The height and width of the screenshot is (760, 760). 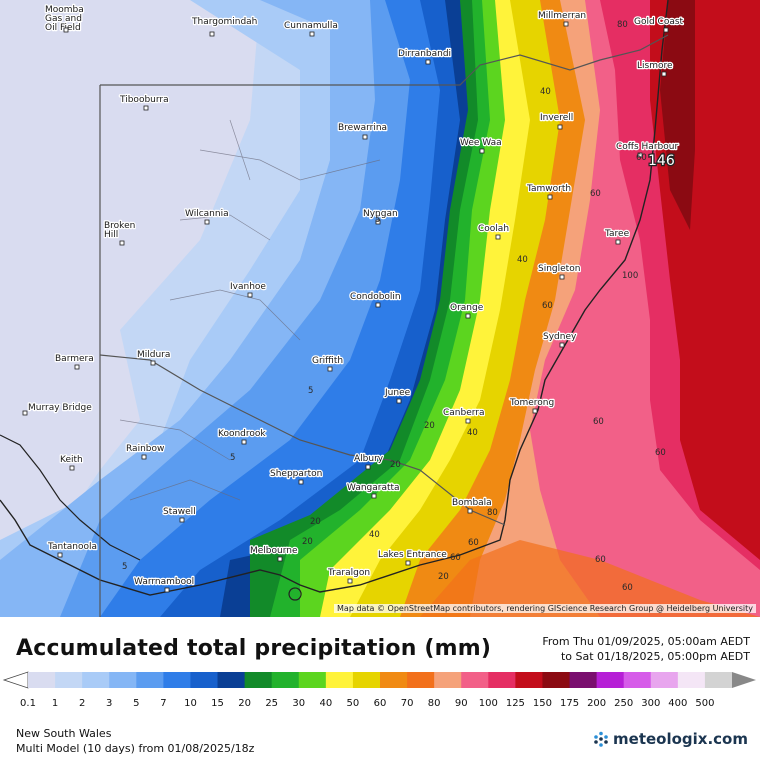 What do you see at coordinates (379, 680) in the screenshot?
I see `scale-cells` at bounding box center [379, 680].